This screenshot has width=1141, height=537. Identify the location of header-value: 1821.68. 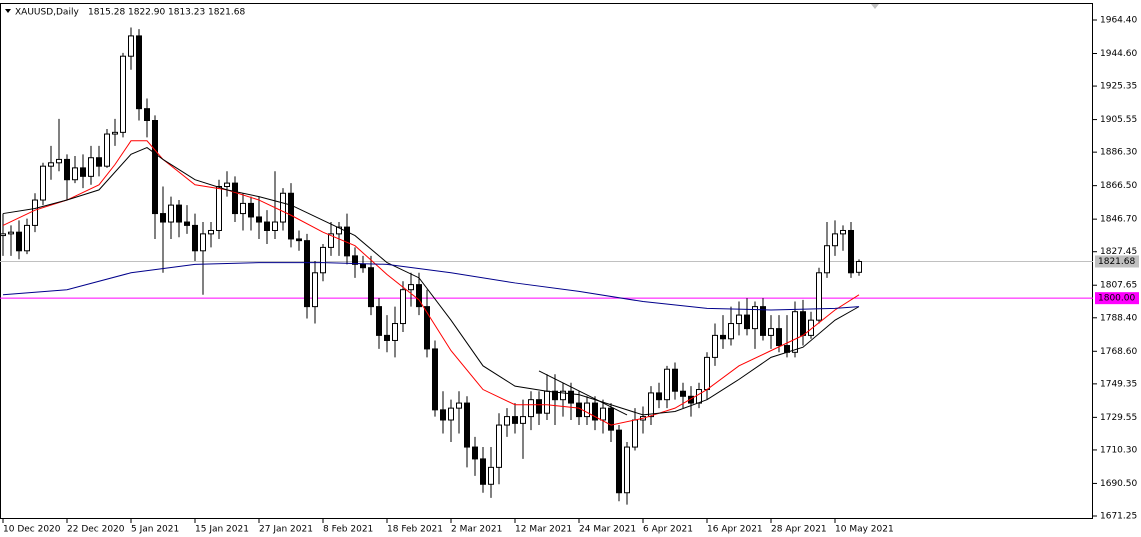
(226, 13).